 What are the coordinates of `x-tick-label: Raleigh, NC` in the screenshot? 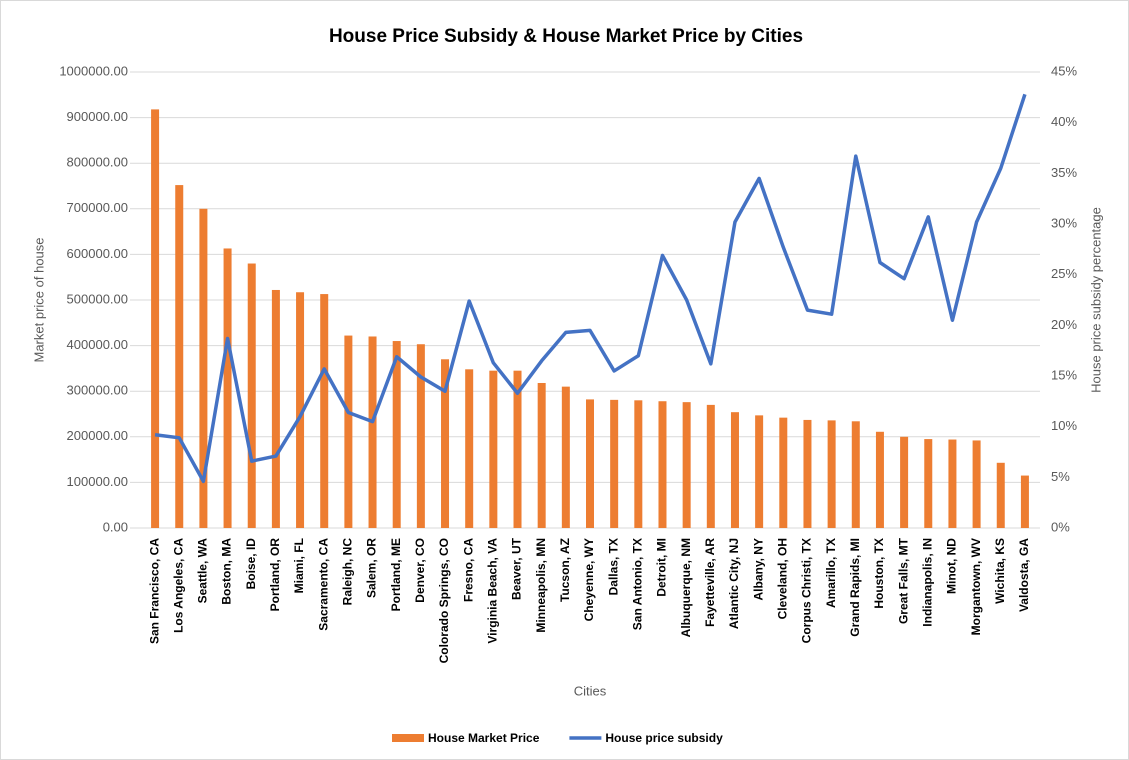 It's located at (348, 572).